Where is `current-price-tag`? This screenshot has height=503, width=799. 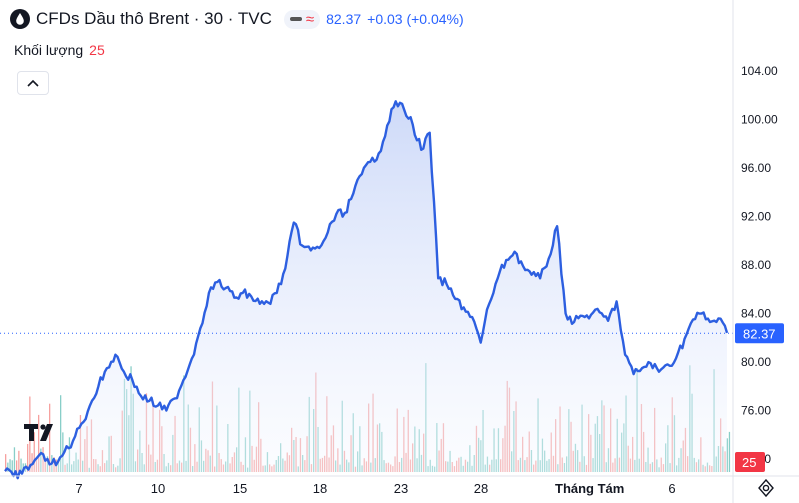 current-price-tag is located at coordinates (759, 333).